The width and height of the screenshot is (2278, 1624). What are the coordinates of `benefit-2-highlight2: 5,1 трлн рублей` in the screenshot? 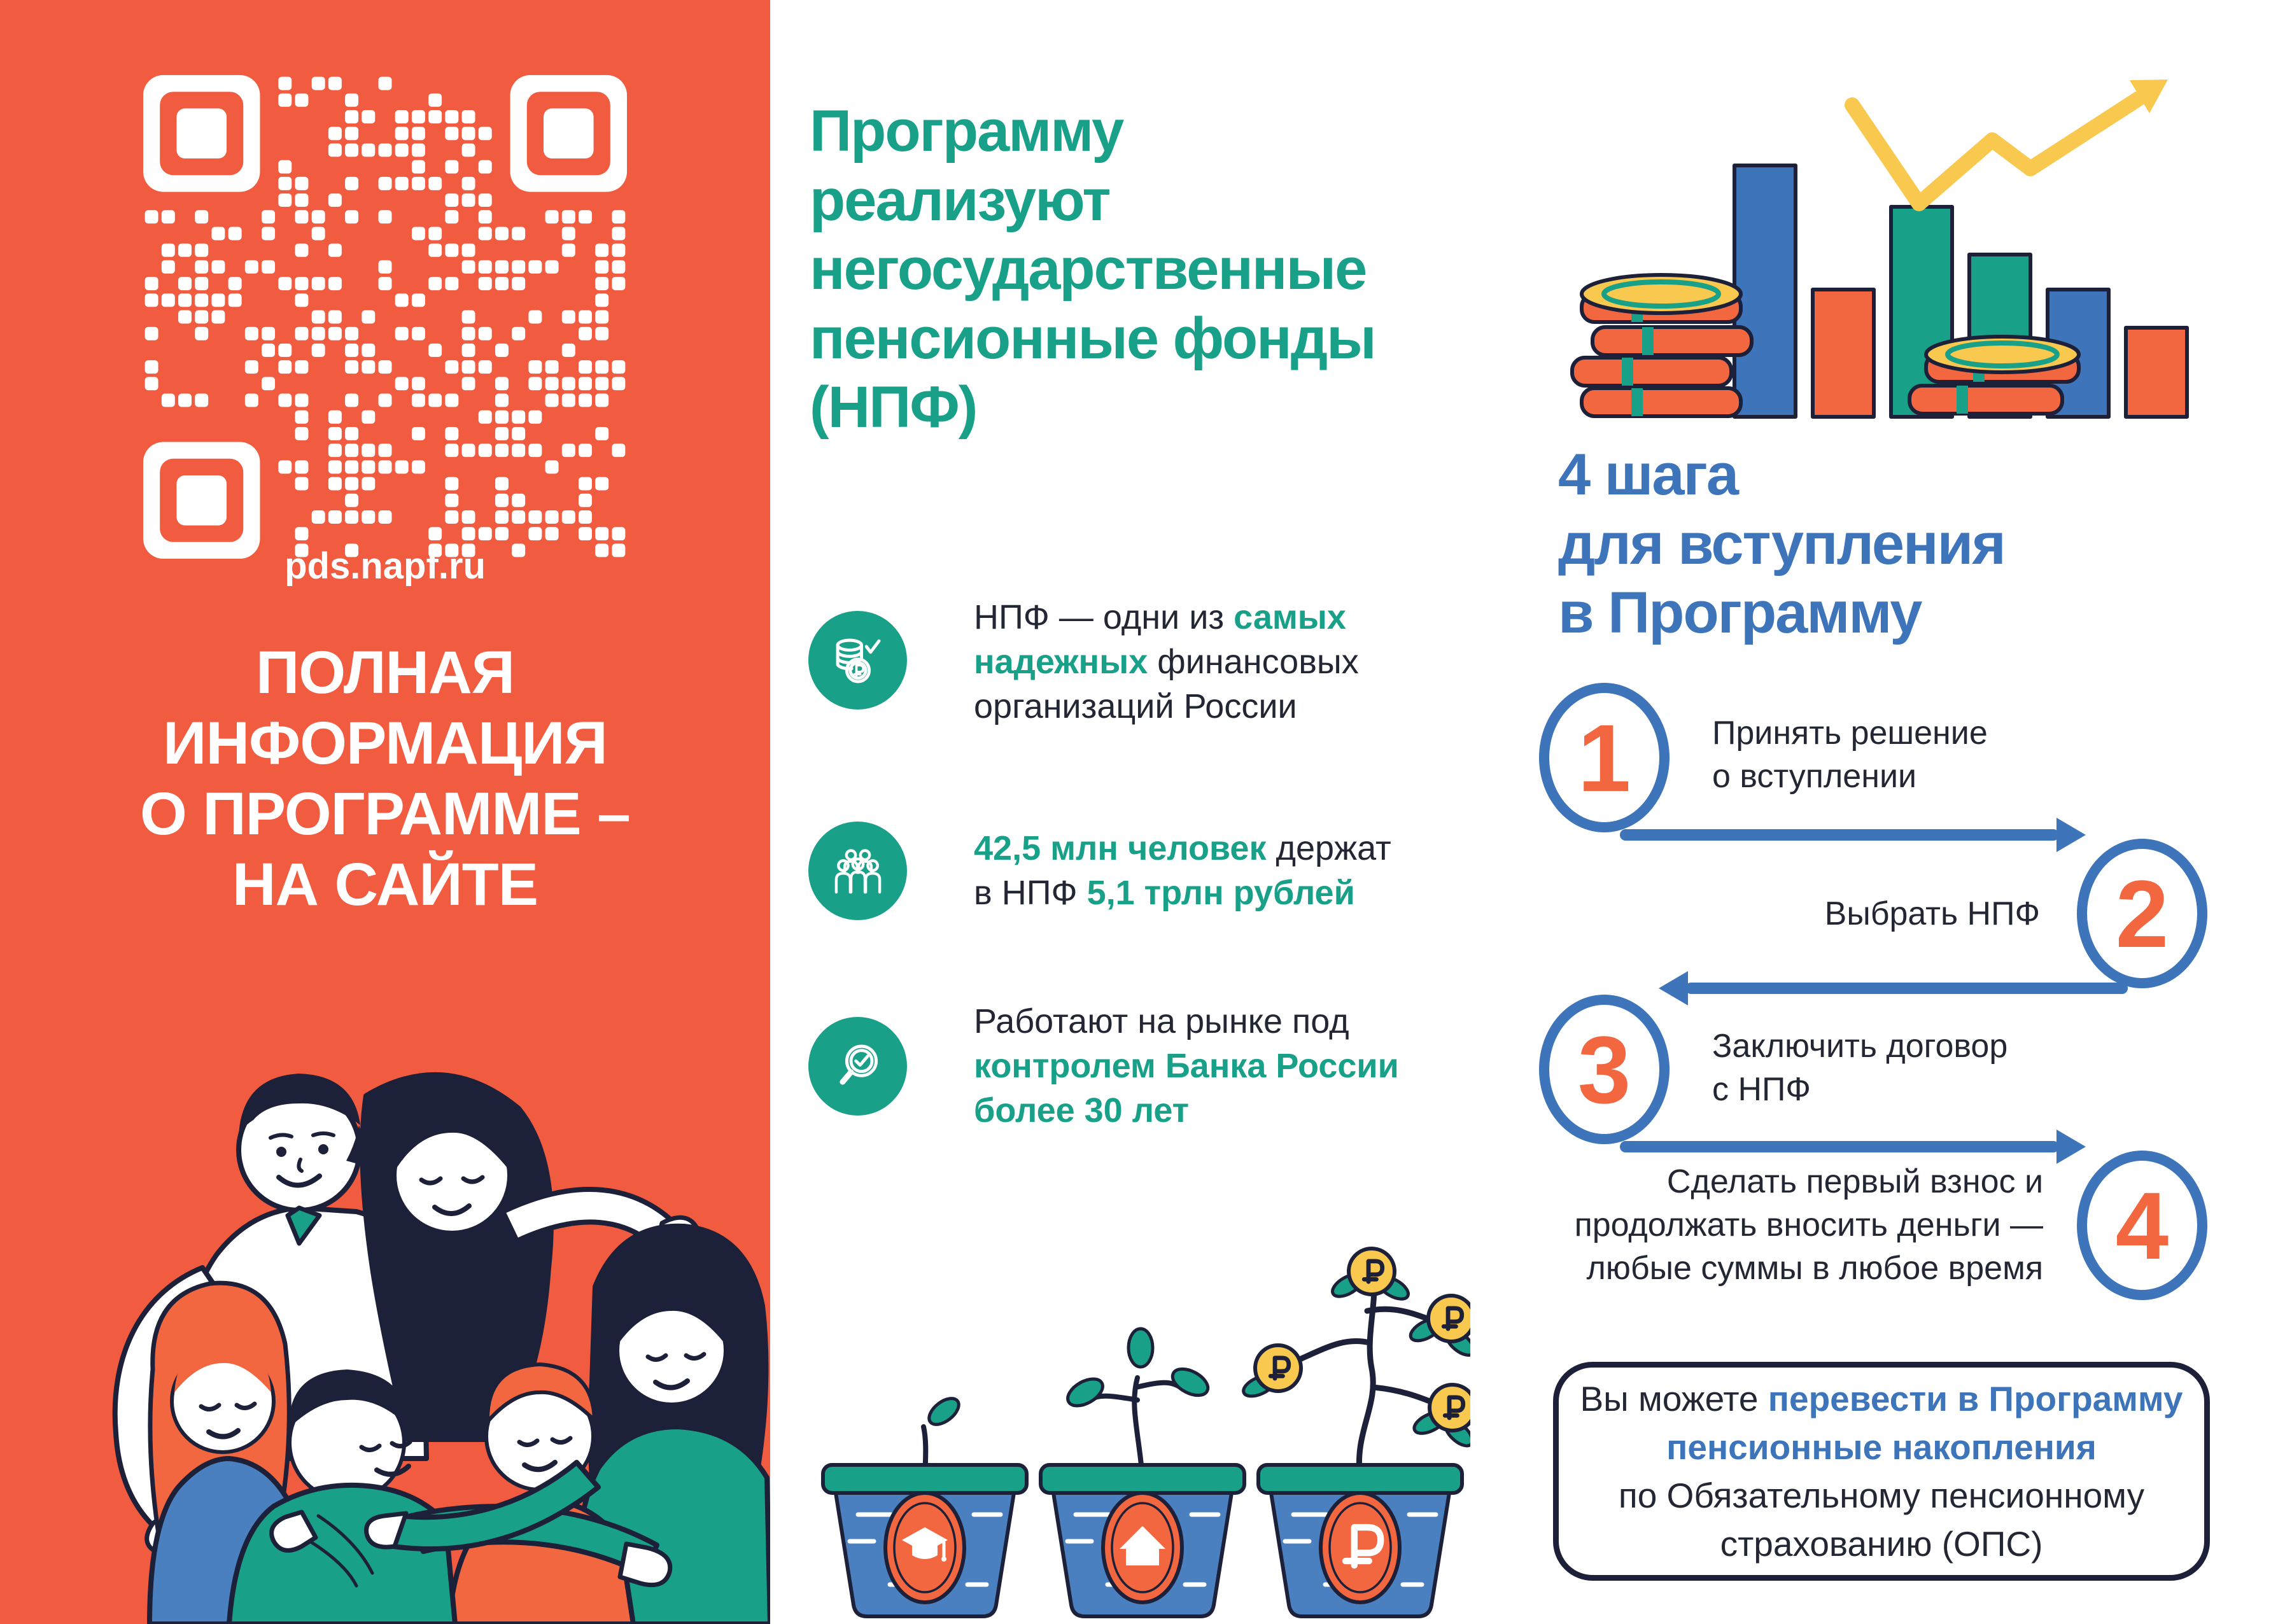 It's located at (1220, 893).